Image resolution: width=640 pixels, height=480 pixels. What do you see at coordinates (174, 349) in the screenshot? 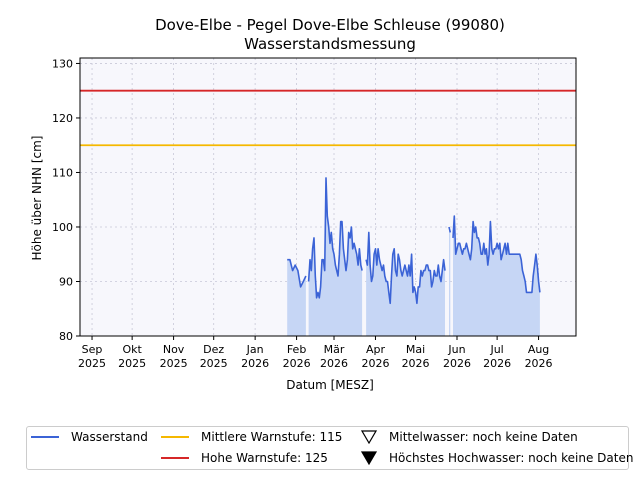
I see `x-tick-label: Nov` at bounding box center [174, 349].